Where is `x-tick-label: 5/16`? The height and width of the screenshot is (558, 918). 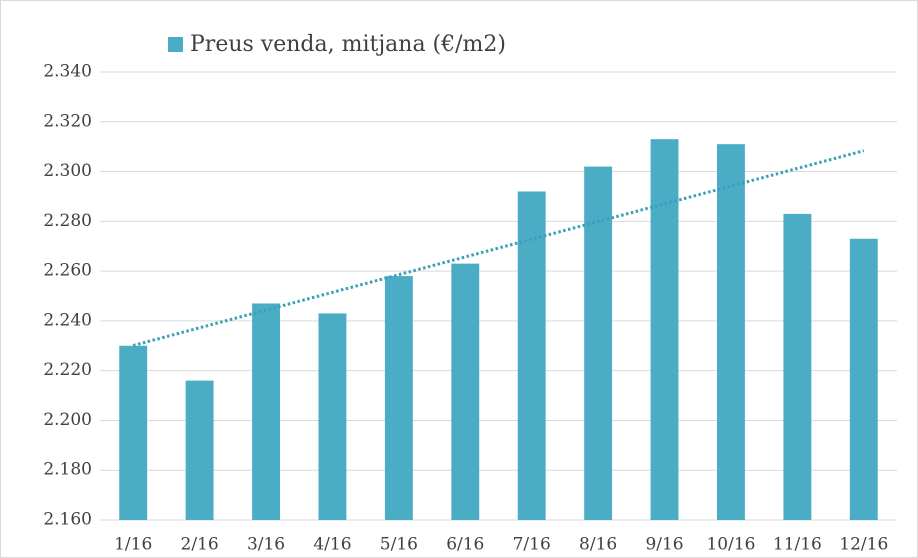 x-tick-label: 5/16 is located at coordinates (399, 545).